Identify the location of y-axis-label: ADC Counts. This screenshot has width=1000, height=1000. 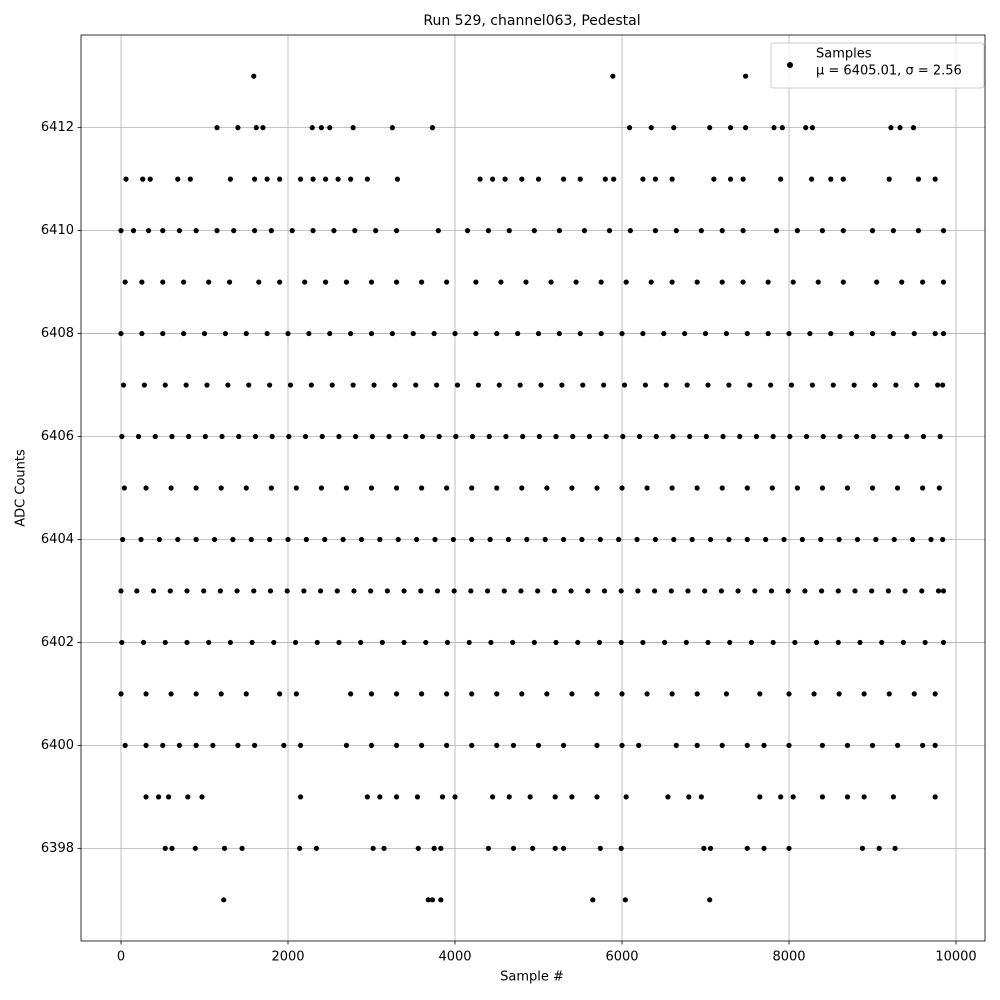
(21, 488).